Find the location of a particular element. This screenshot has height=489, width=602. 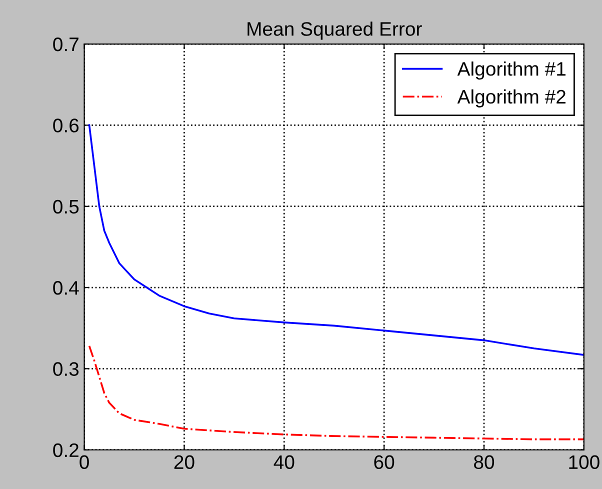

x-tick-label: 100 is located at coordinates (584, 462).